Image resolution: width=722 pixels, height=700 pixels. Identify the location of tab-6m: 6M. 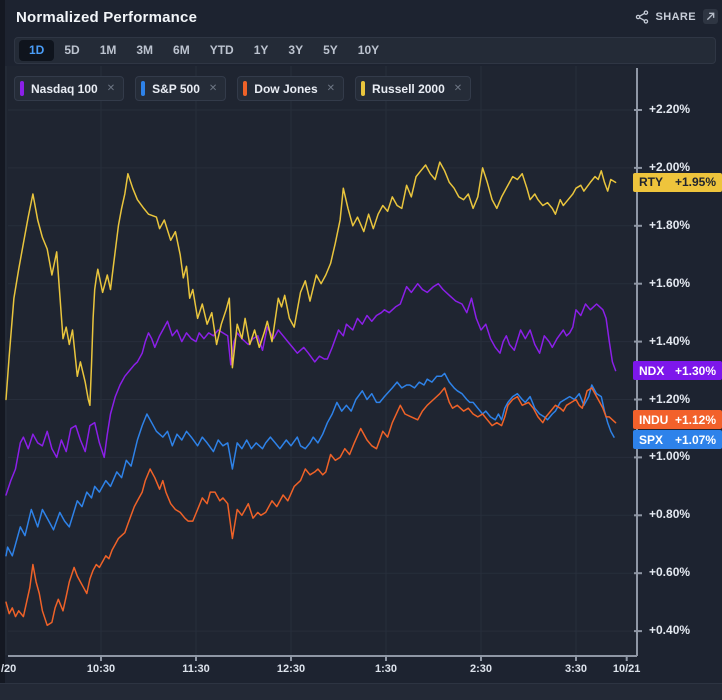
(181, 50).